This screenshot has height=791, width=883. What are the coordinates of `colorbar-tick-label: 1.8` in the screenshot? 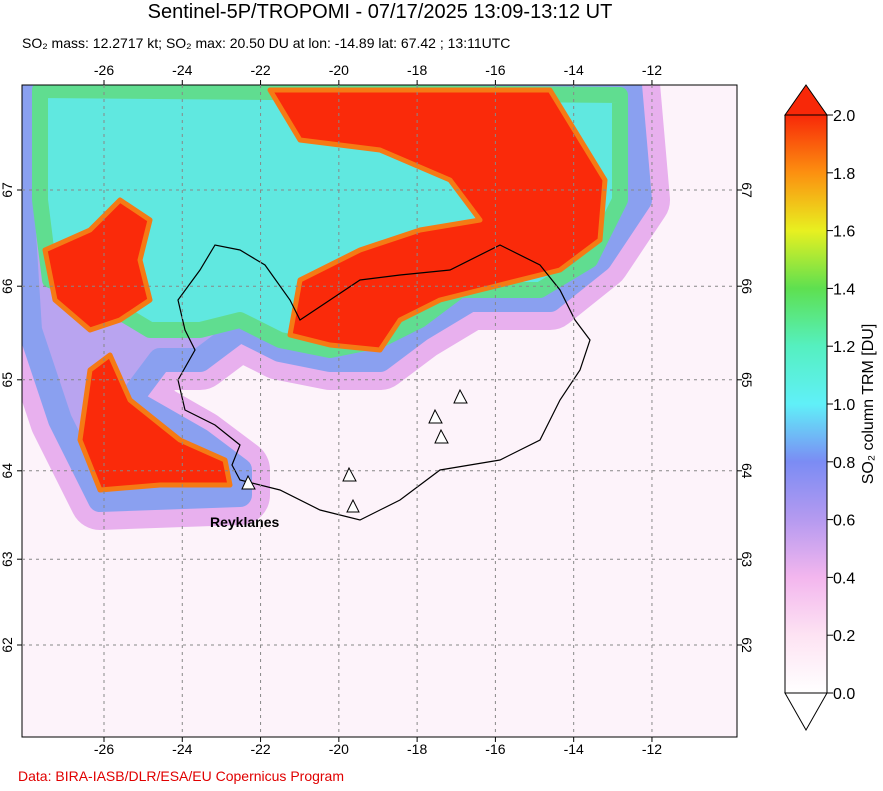 It's located at (844, 174).